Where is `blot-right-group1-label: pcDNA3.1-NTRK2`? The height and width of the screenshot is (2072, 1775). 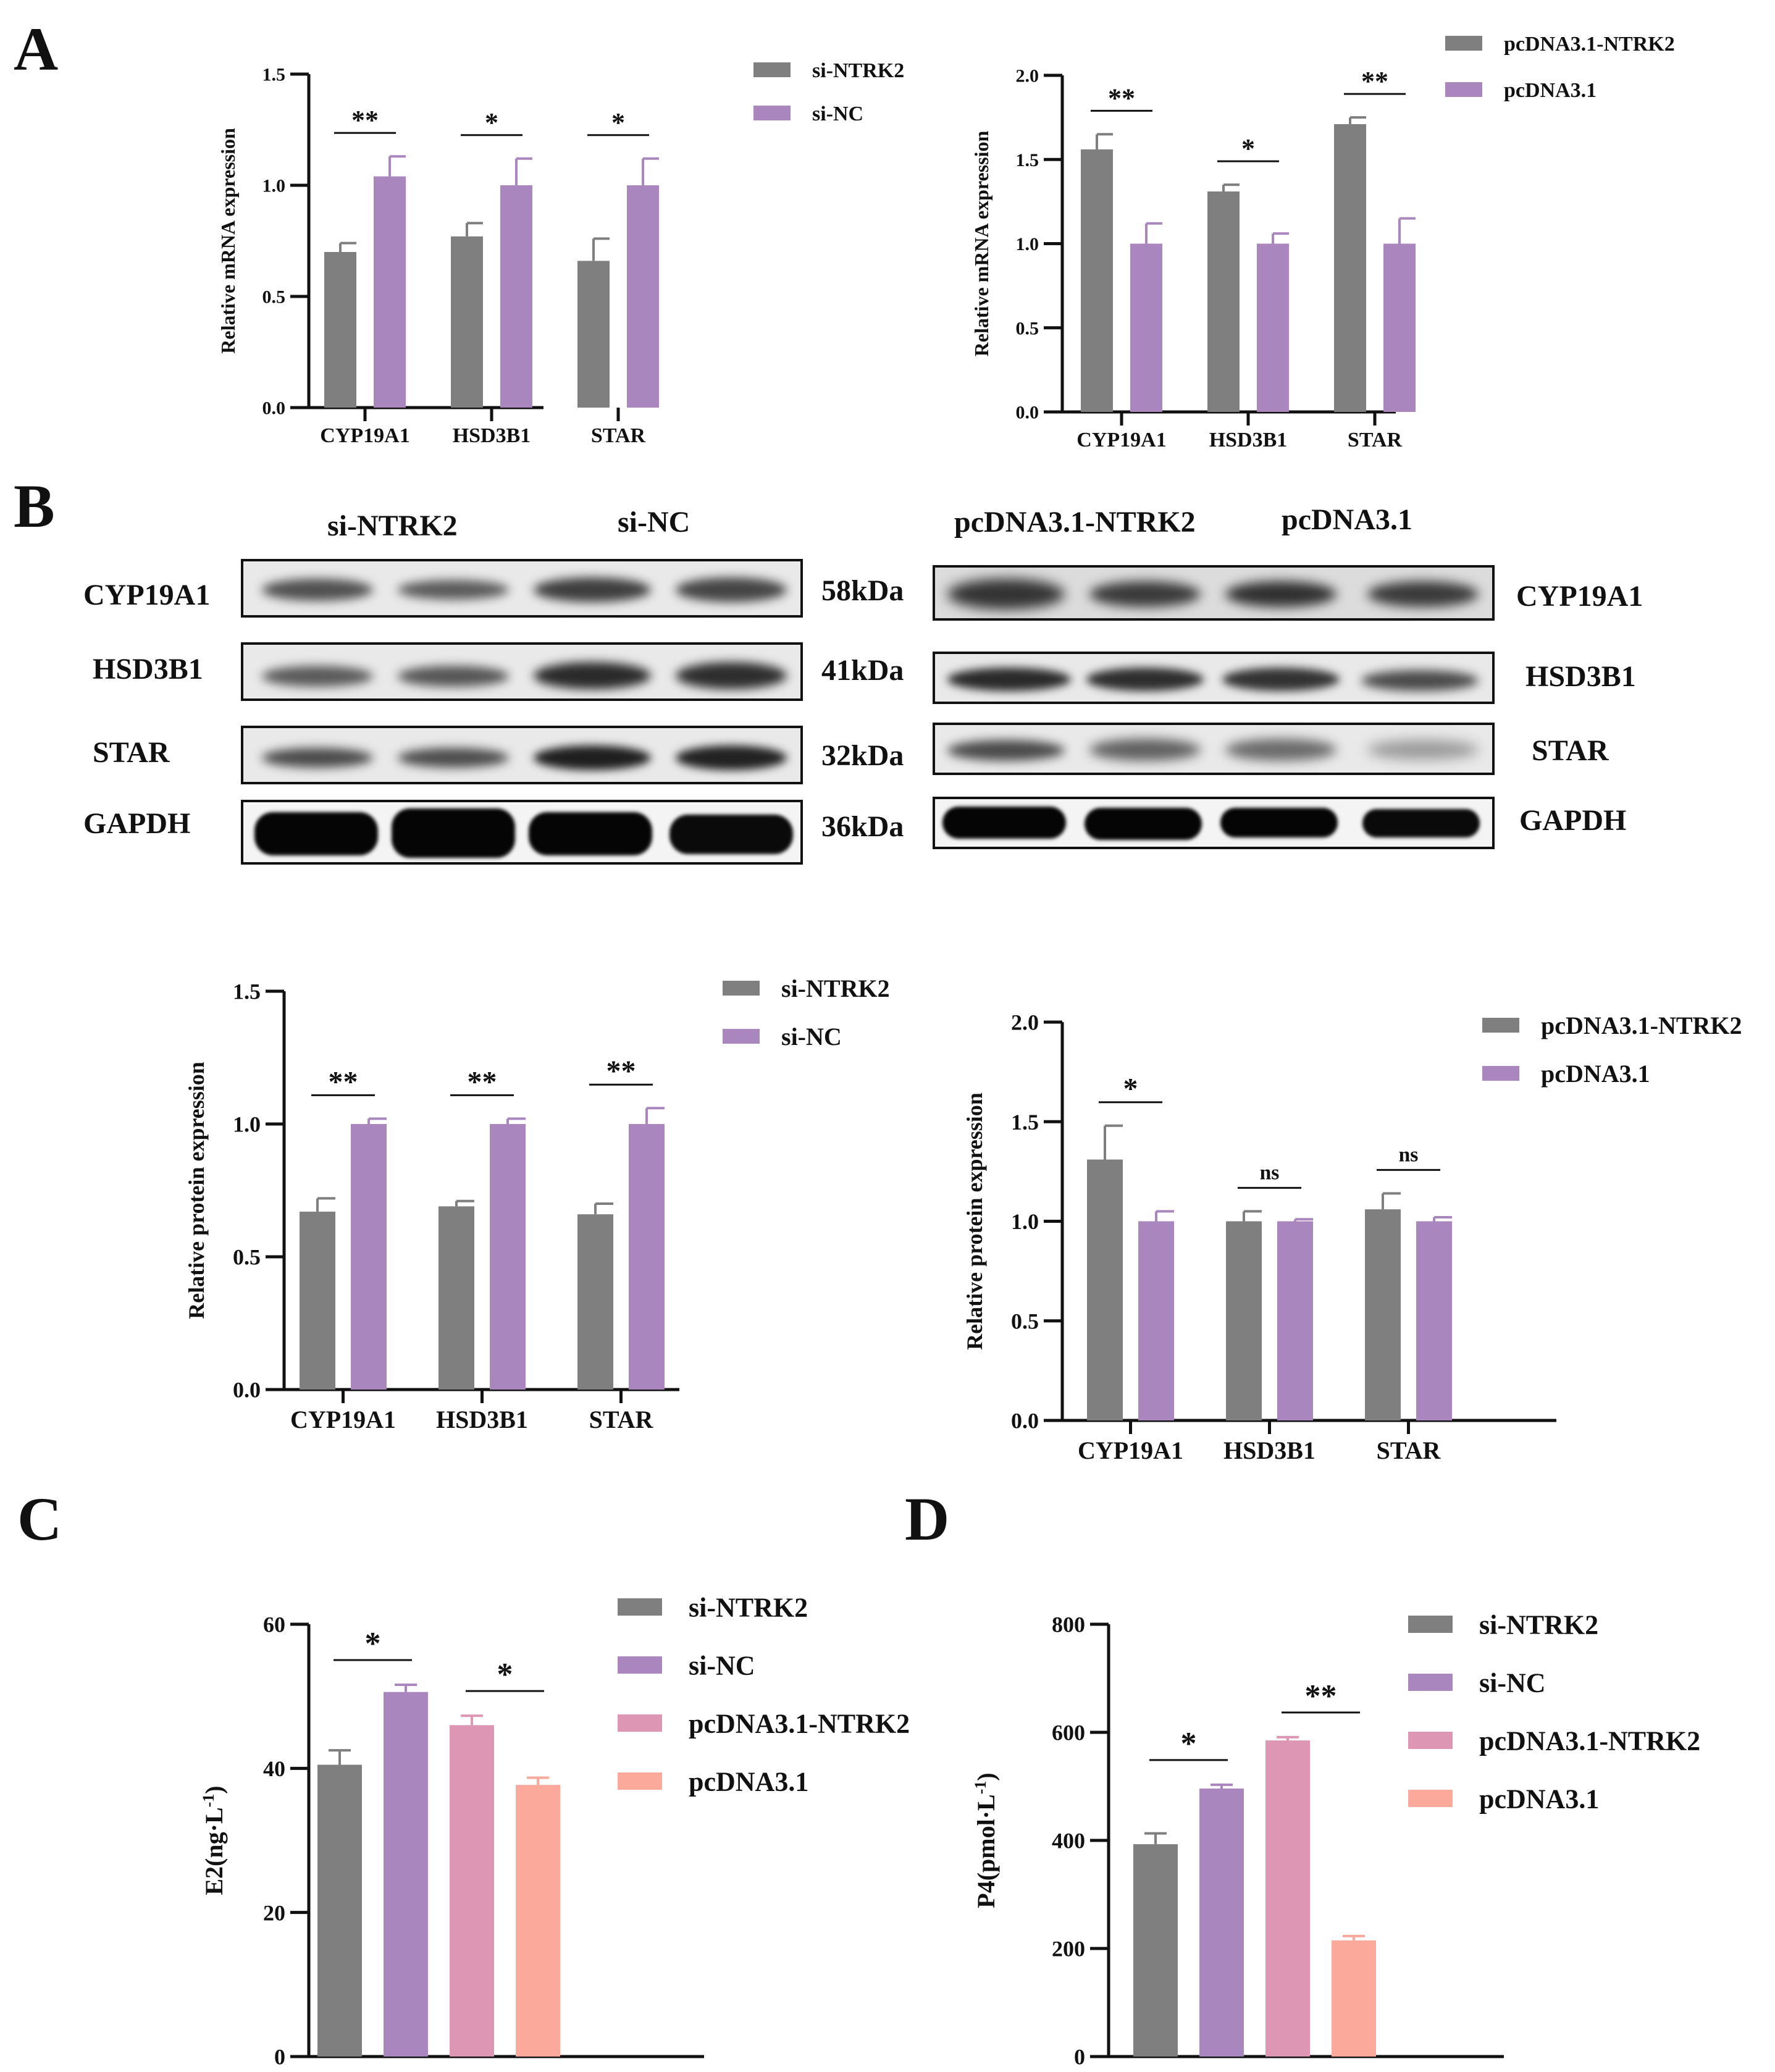 blot-right-group1-label: pcDNA3.1-NTRK2 is located at coordinates (1075, 522).